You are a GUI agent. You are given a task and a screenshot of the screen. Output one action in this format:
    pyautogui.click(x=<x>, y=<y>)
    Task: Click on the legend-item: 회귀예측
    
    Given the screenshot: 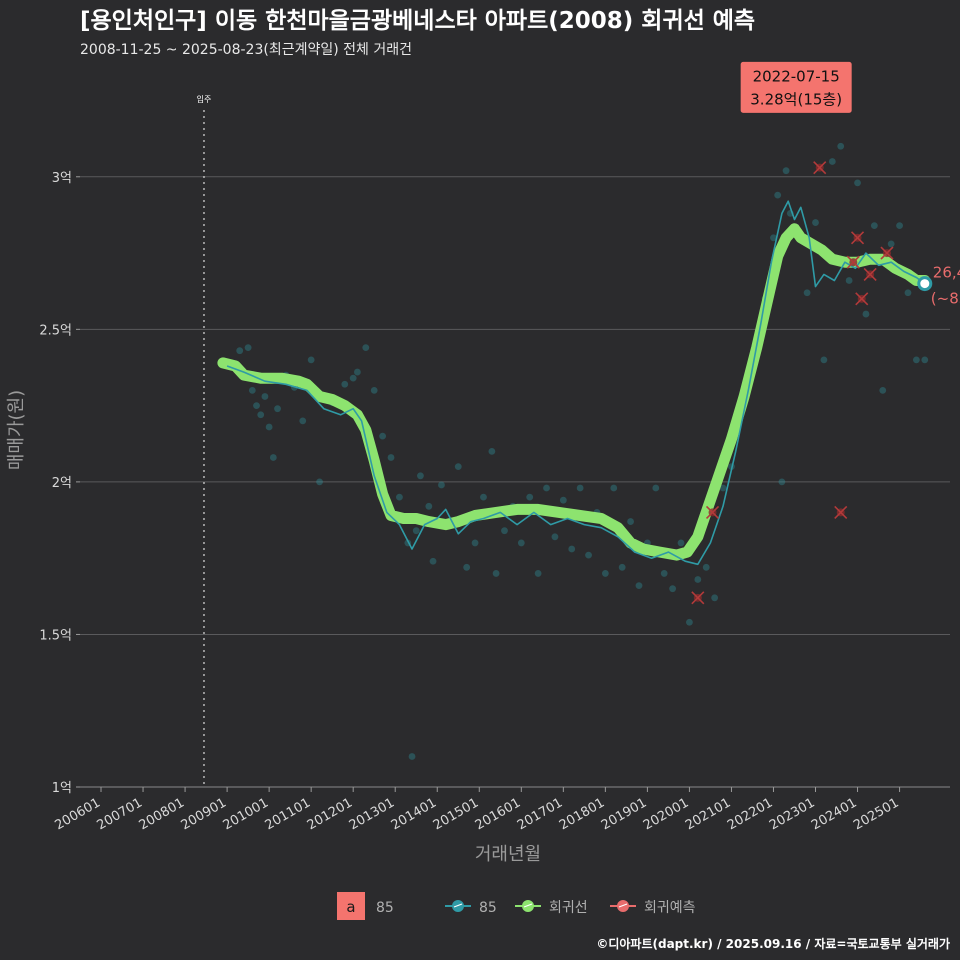 What is the action you would take?
    pyautogui.click(x=653, y=908)
    